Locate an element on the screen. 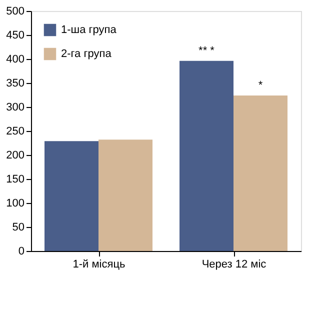  y-tick-label: 0 is located at coordinates (21, 252).